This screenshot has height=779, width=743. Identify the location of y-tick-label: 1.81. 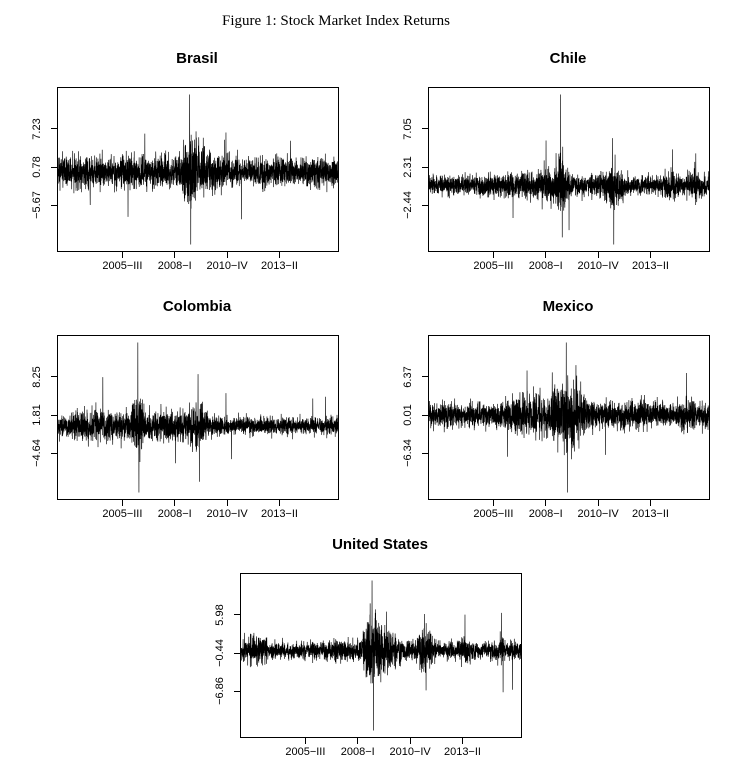
(37, 415).